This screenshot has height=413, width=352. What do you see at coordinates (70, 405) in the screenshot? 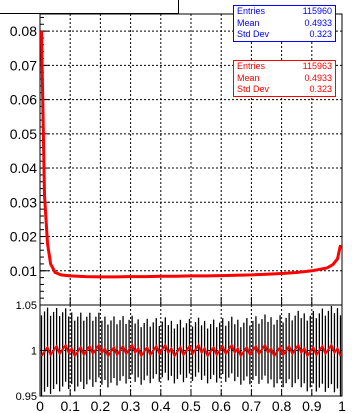
I see `x-tick-label: 0.1` at bounding box center [70, 405].